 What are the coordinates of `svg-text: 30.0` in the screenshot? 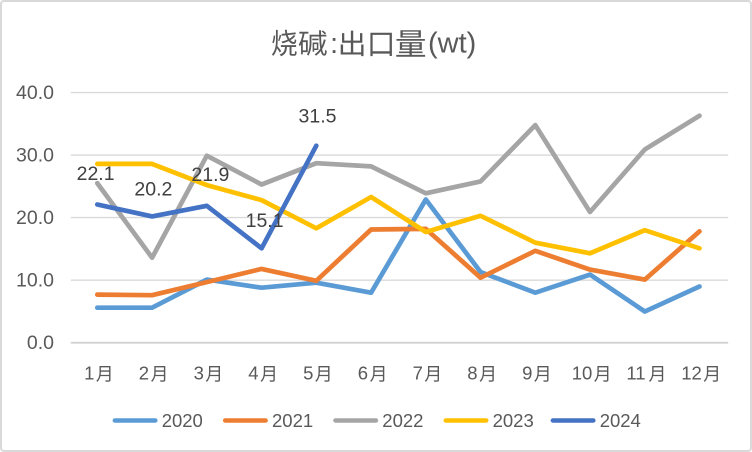 It's located at (35, 155).